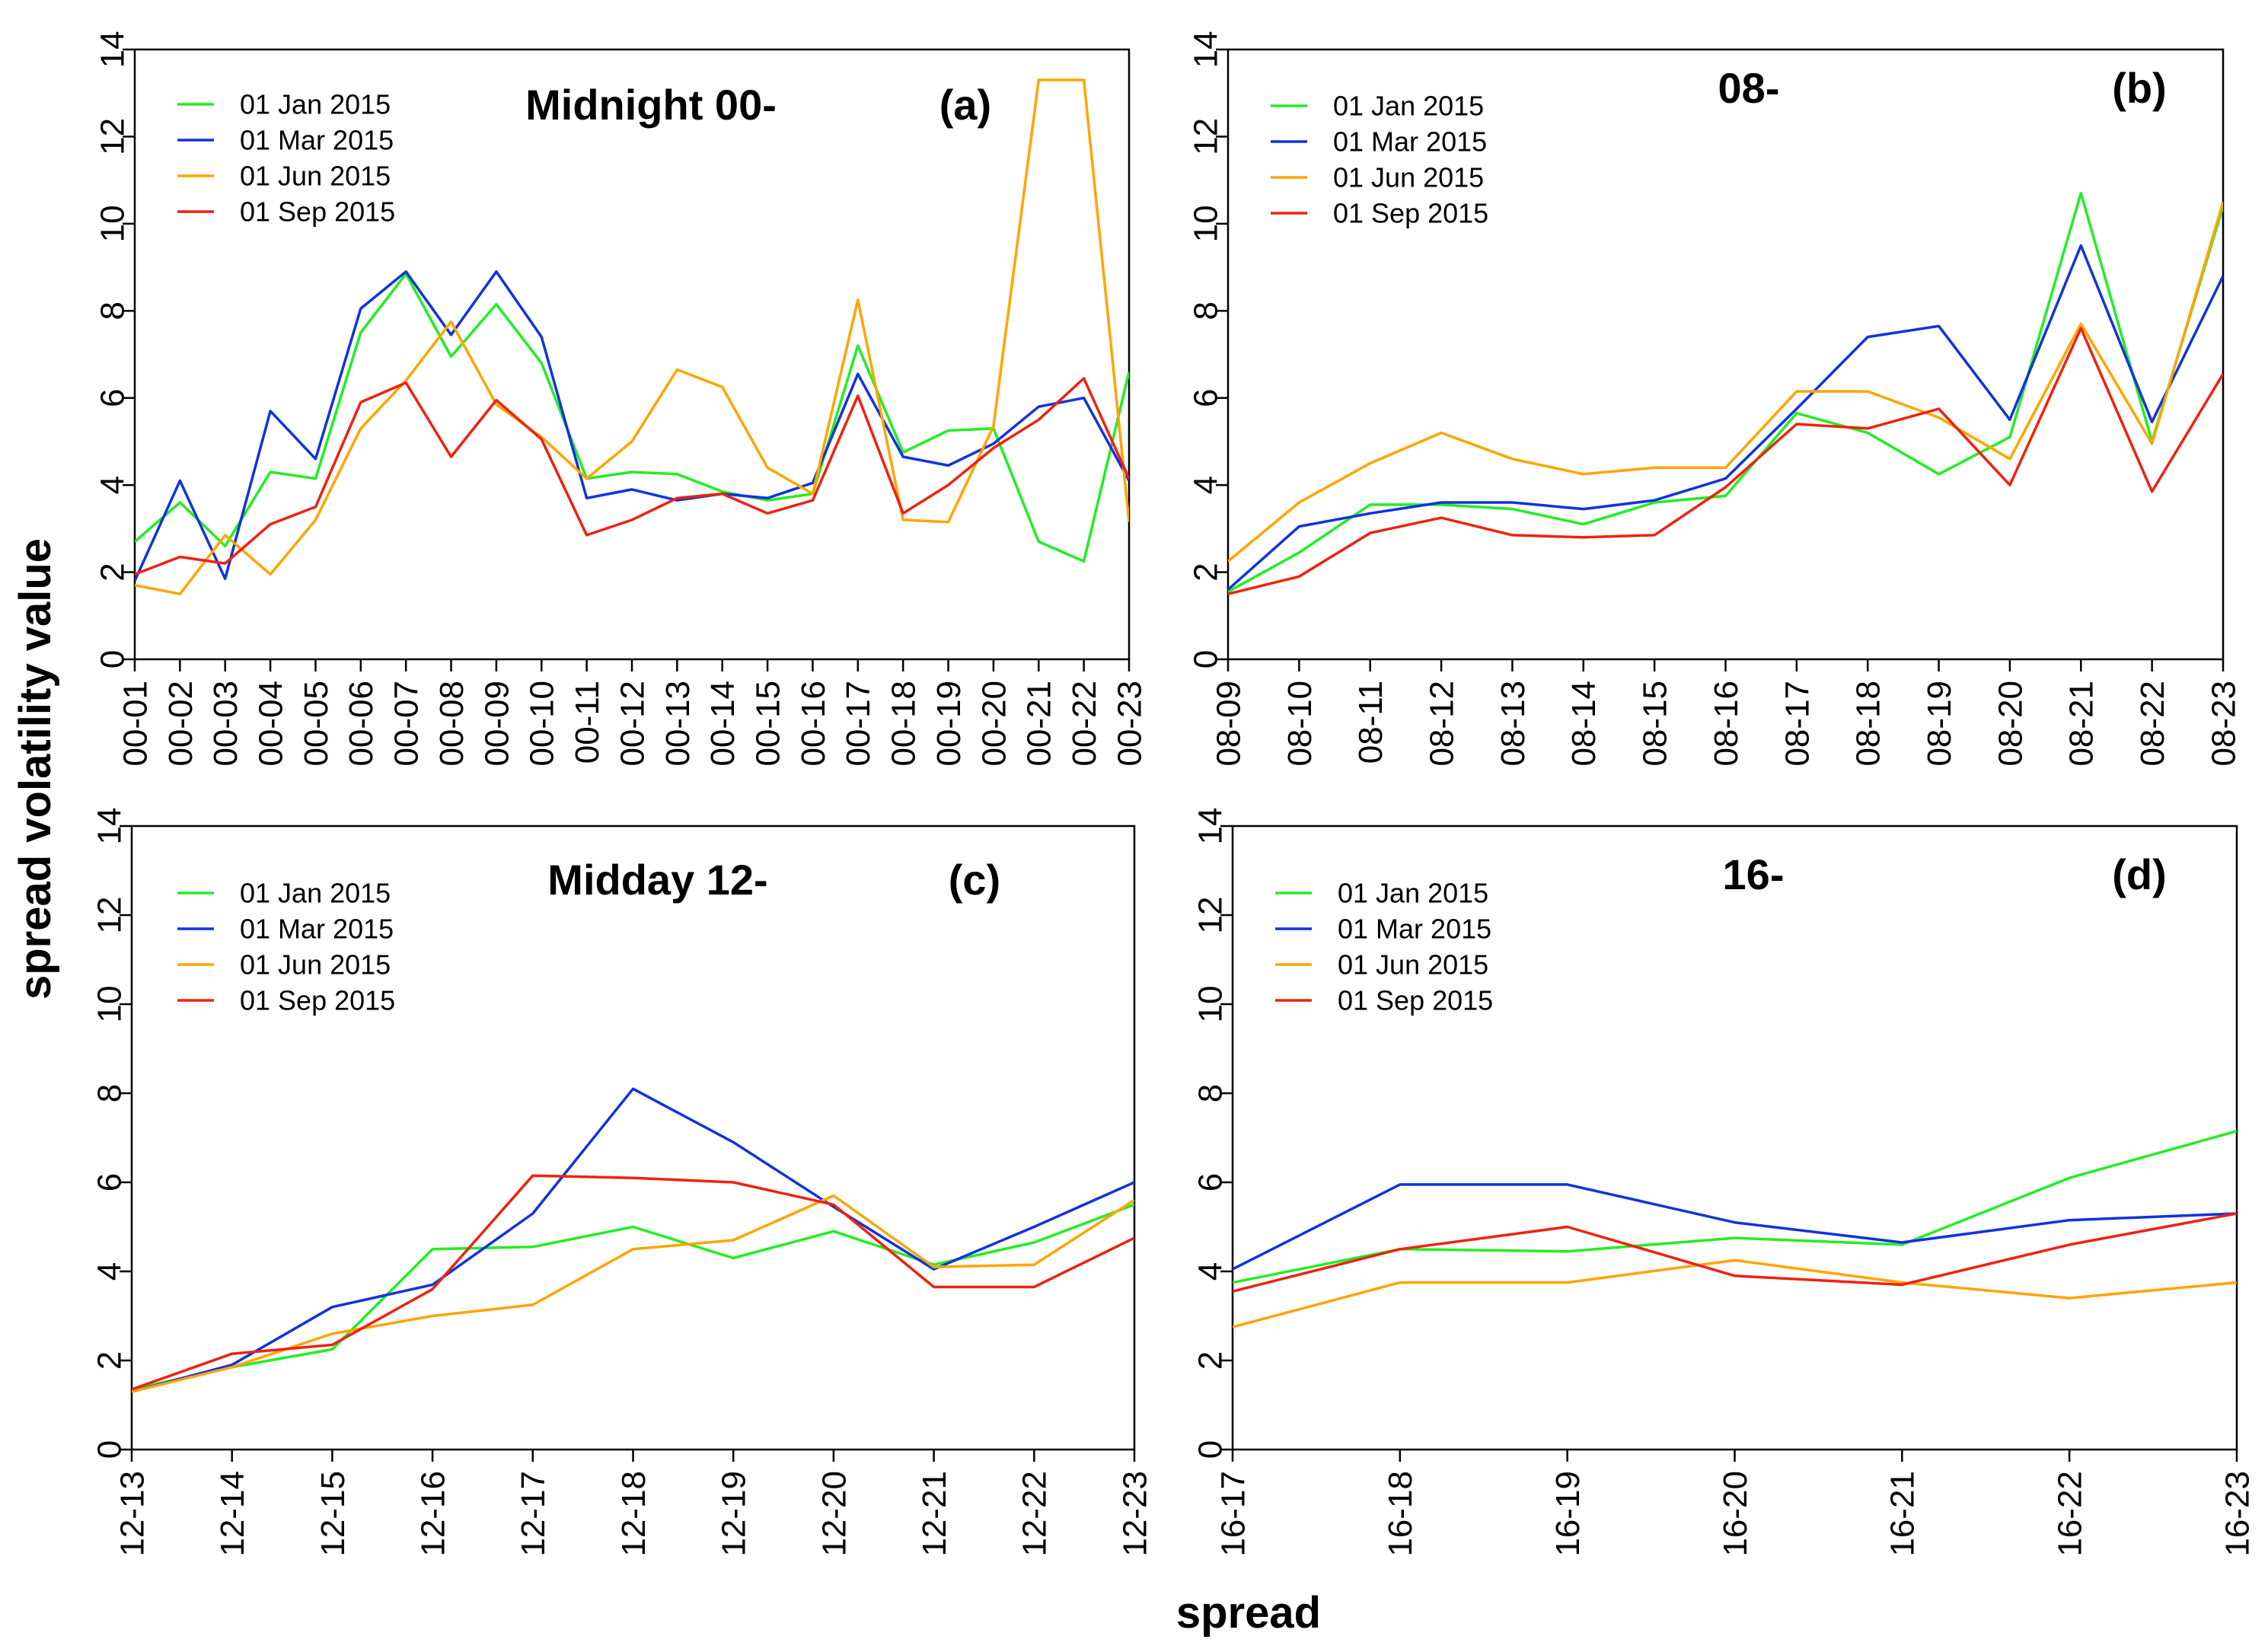  What do you see at coordinates (858, 724) in the screenshot?
I see `x-tick-label-a-16: 00-17` at bounding box center [858, 724].